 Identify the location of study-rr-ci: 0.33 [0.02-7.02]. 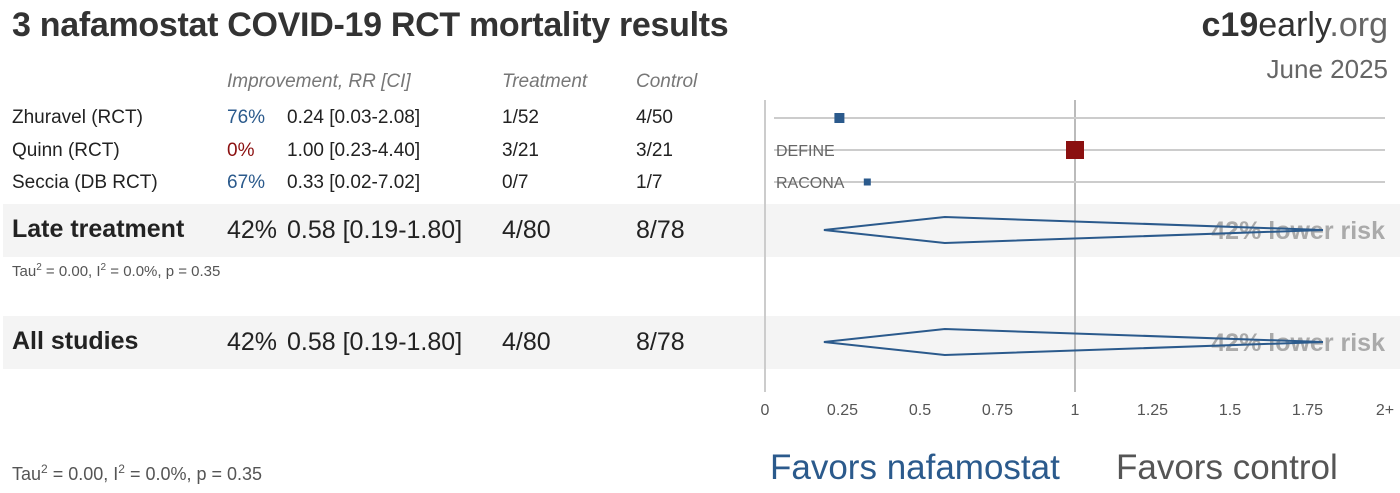
(354, 182).